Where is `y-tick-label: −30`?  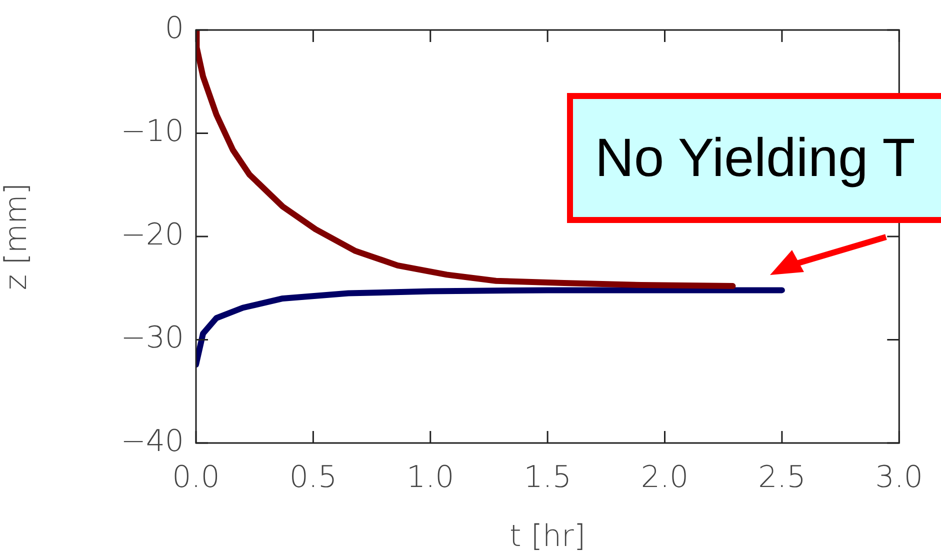
y-tick-label: −30 is located at coordinates (152, 338).